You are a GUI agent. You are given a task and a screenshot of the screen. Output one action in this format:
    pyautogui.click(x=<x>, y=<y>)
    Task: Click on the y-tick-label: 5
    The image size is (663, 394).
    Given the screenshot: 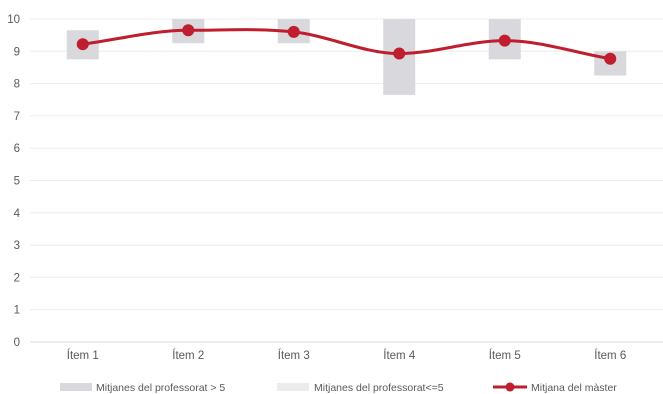 What is the action you would take?
    pyautogui.click(x=17, y=182)
    